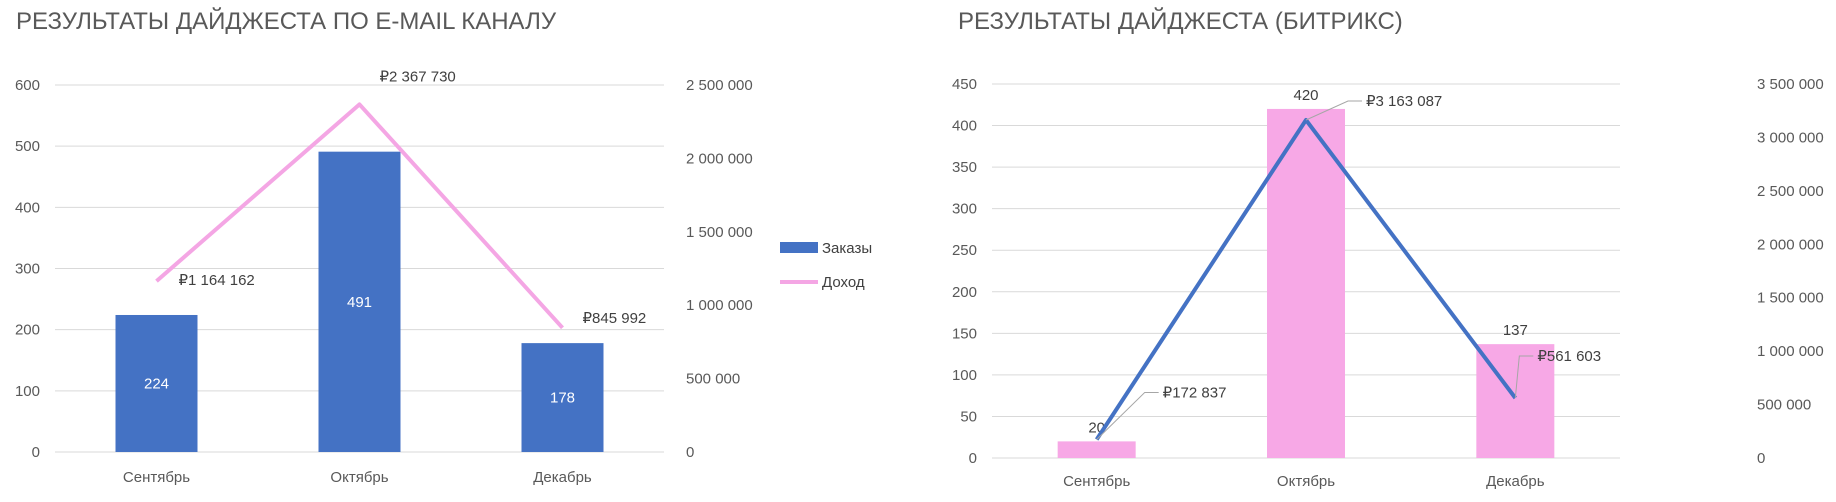 Image resolution: width=1836 pixels, height=502 pixels. I want to click on chart-title: РЕЗУЛЬТАТЫ ДАЙДЖЕСТА (БИТРИКС), so click(1180, 21).